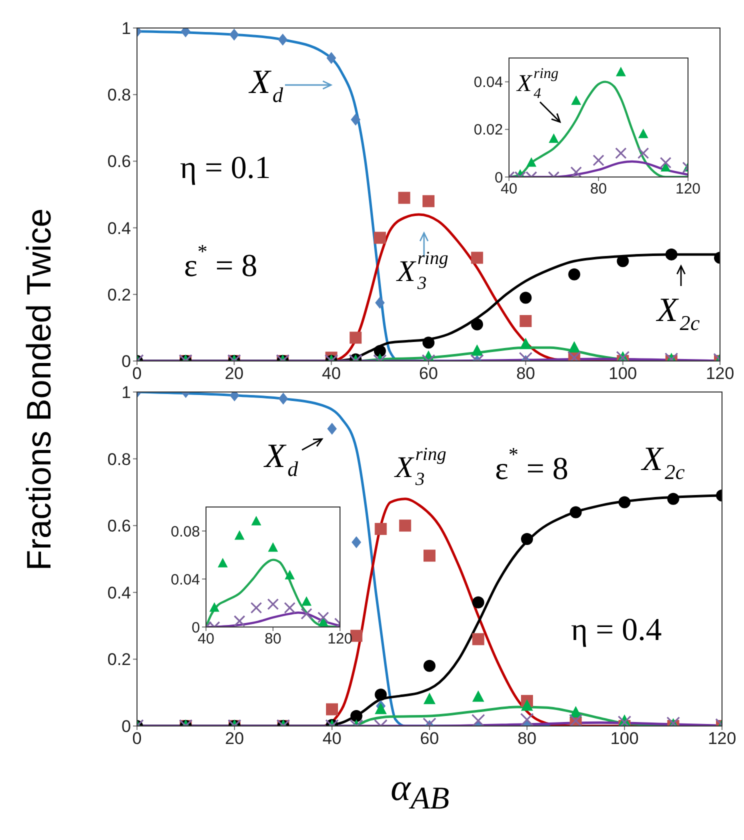 The image size is (744, 840). Describe the element at coordinates (616, 629) in the screenshot. I see `annotation: η = 0.4` at that location.